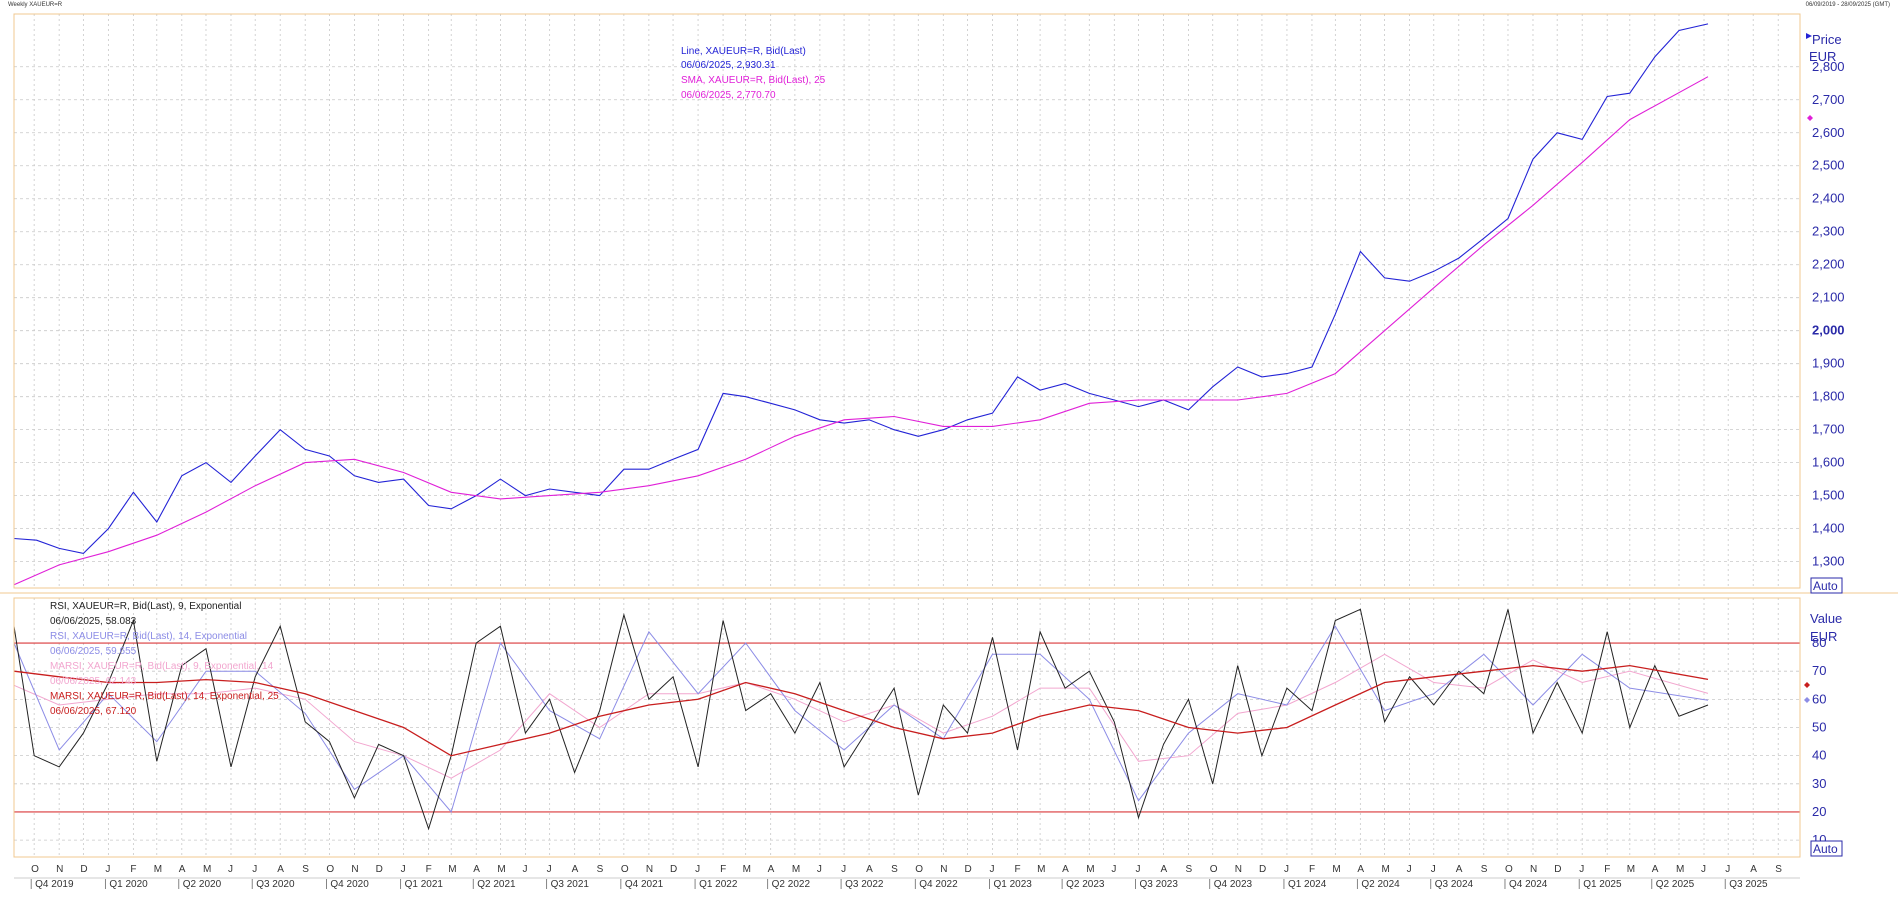  Describe the element at coordinates (644, 884) in the screenshot. I see `quarter-tick-label: Q4 2021` at that location.